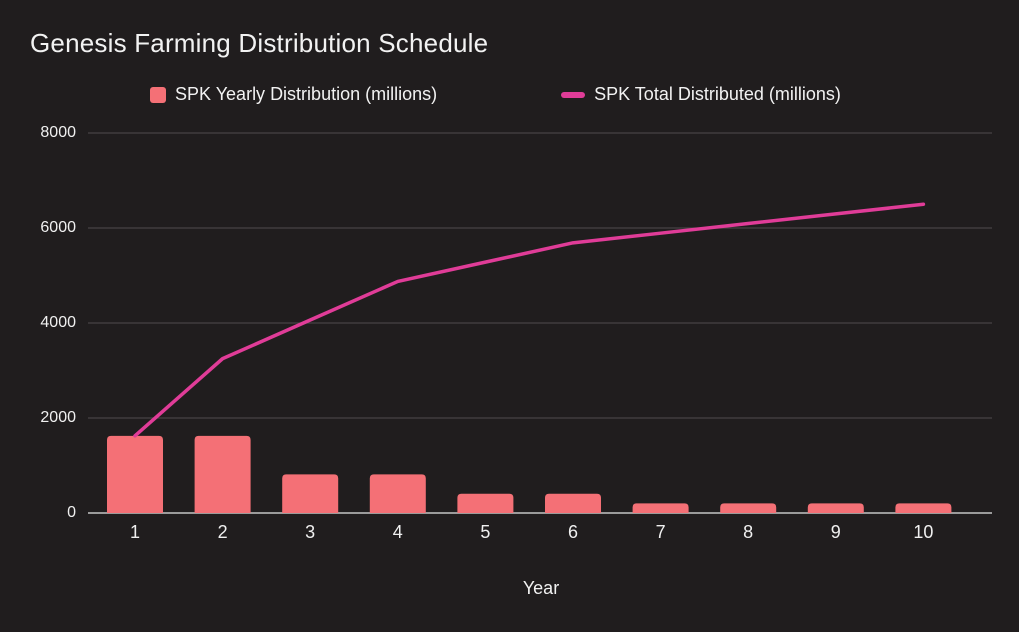 Image resolution: width=1019 pixels, height=632 pixels. I want to click on legend-item-yearly-distribution: SPK Yearly Distribution (millions), so click(293, 94).